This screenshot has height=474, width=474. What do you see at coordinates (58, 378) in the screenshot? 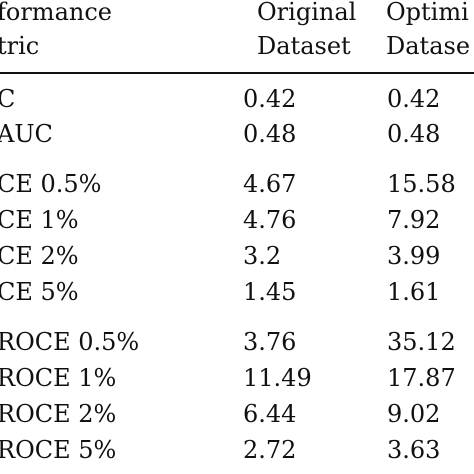
I see `metric-cell: ROCE 1%` at bounding box center [58, 378].